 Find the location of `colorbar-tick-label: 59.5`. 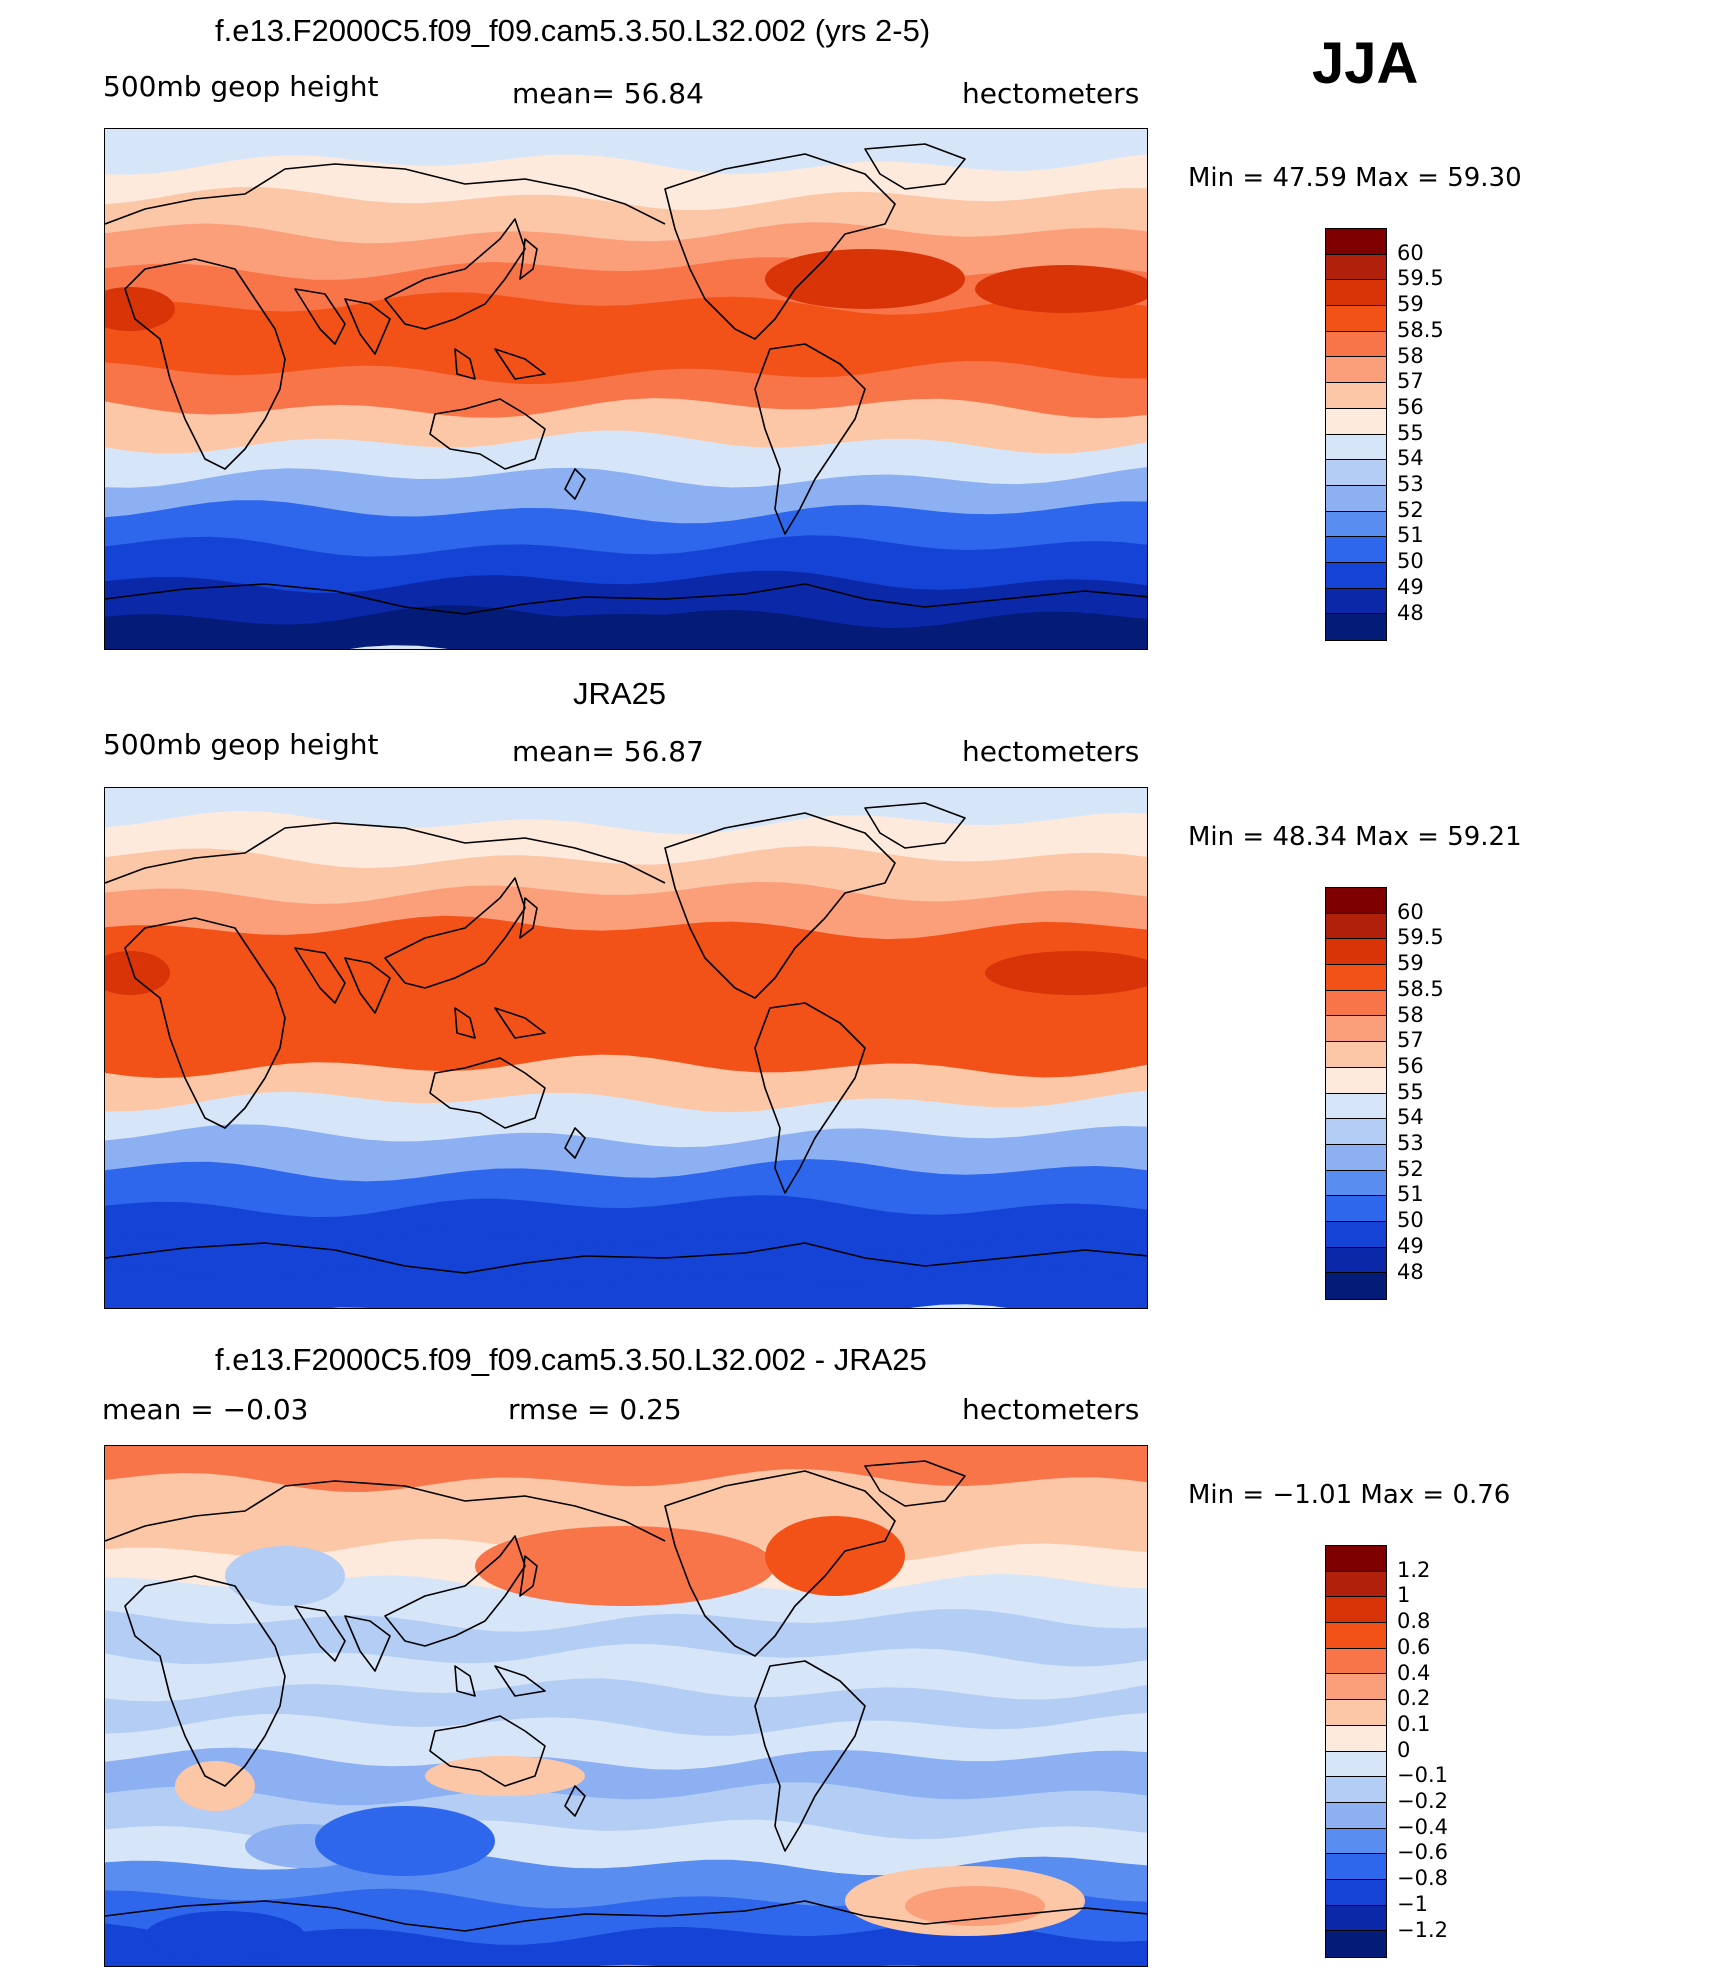

colorbar-tick-label: 59.5 is located at coordinates (1420, 937).